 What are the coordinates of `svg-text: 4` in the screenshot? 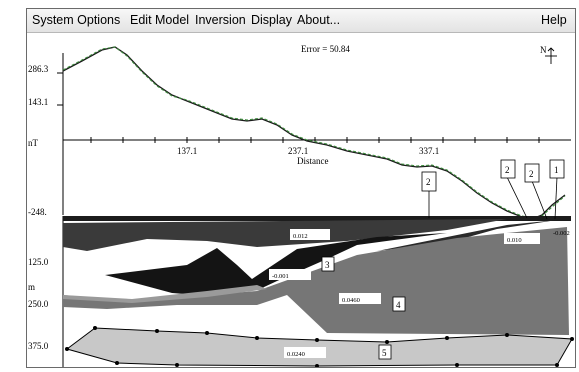 It's located at (398, 305).